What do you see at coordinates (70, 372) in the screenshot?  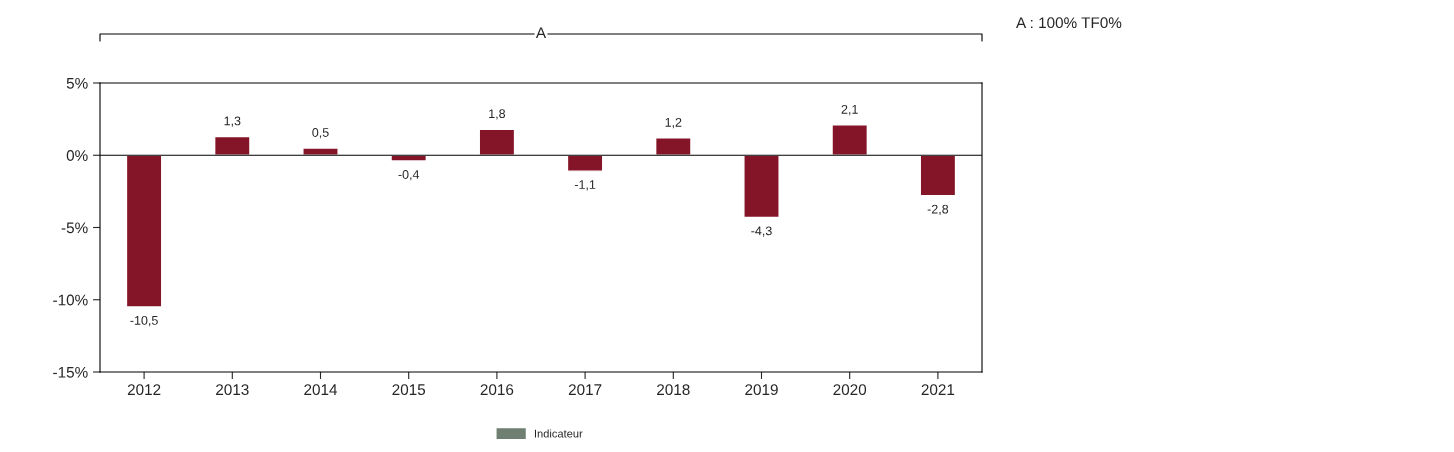 I see `y-tick-label: -15%` at bounding box center [70, 372].